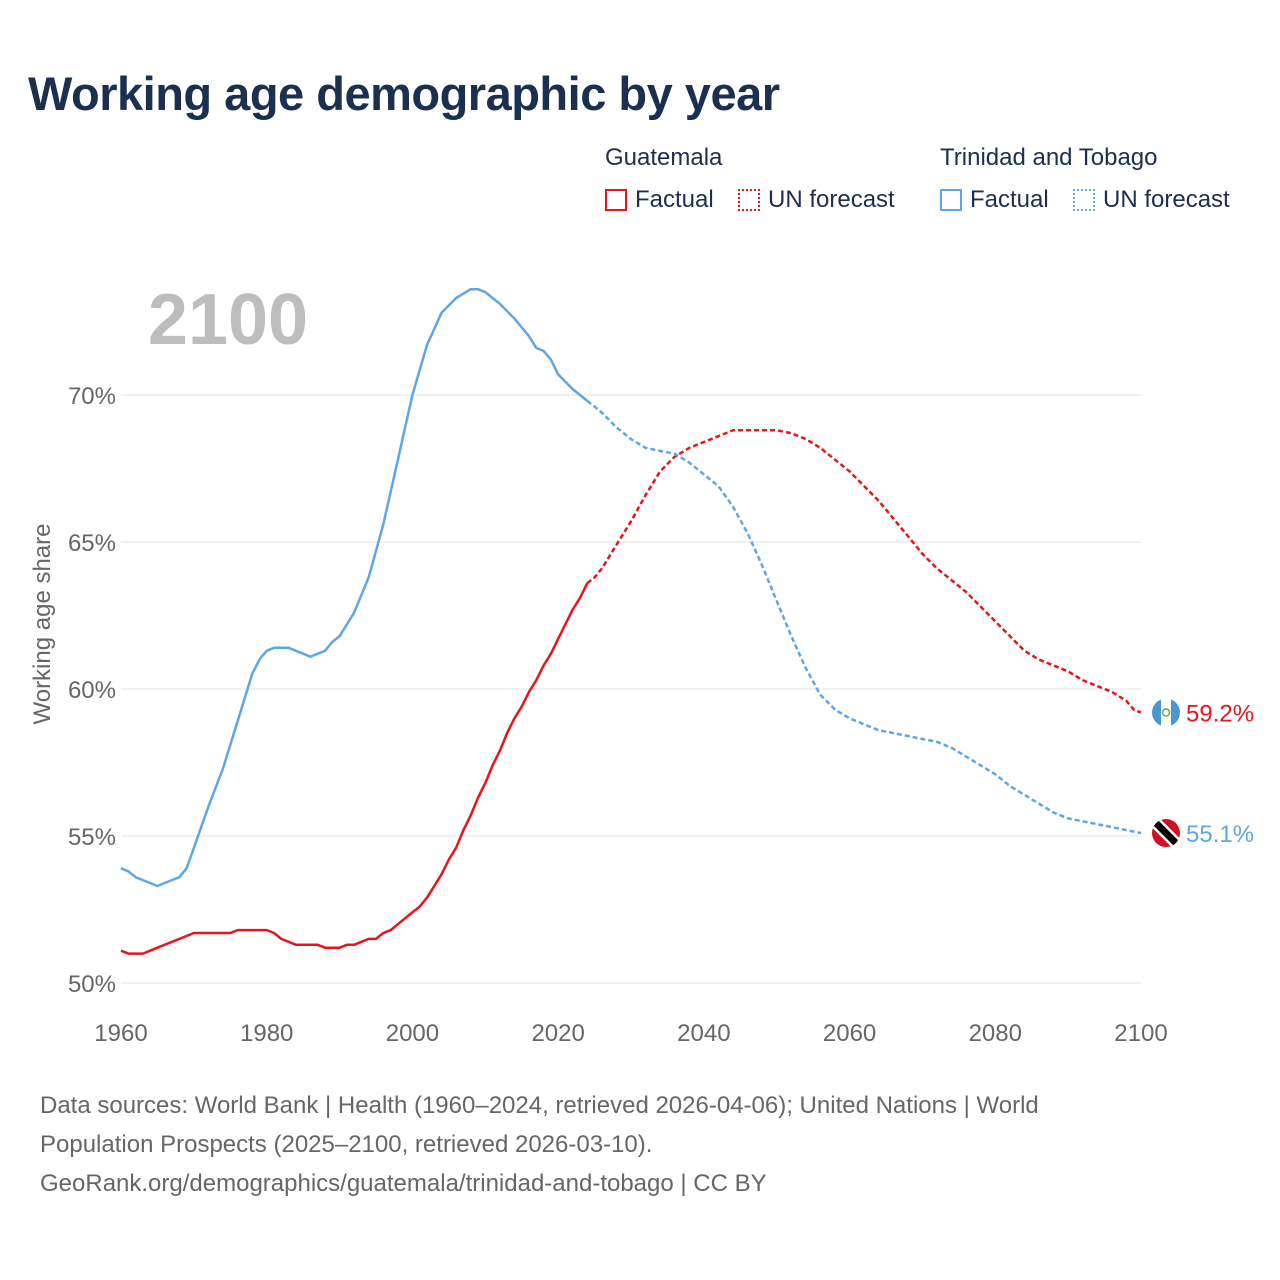 Image resolution: width=1280 pixels, height=1280 pixels. I want to click on chart-title: Working age demographic by year, so click(404, 93).